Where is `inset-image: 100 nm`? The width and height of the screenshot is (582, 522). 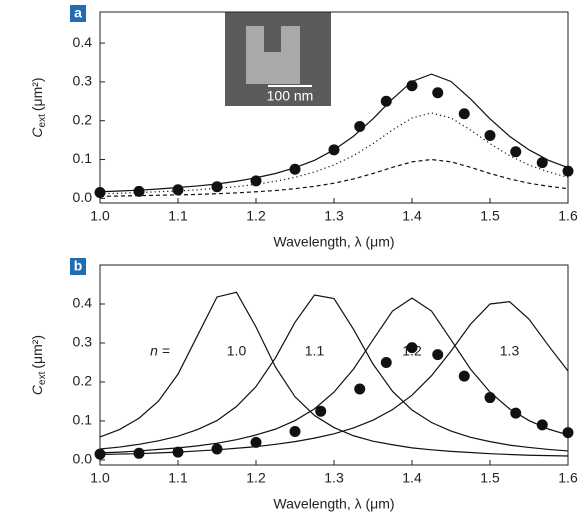
inset-image: 100 nm is located at coordinates (278, 59).